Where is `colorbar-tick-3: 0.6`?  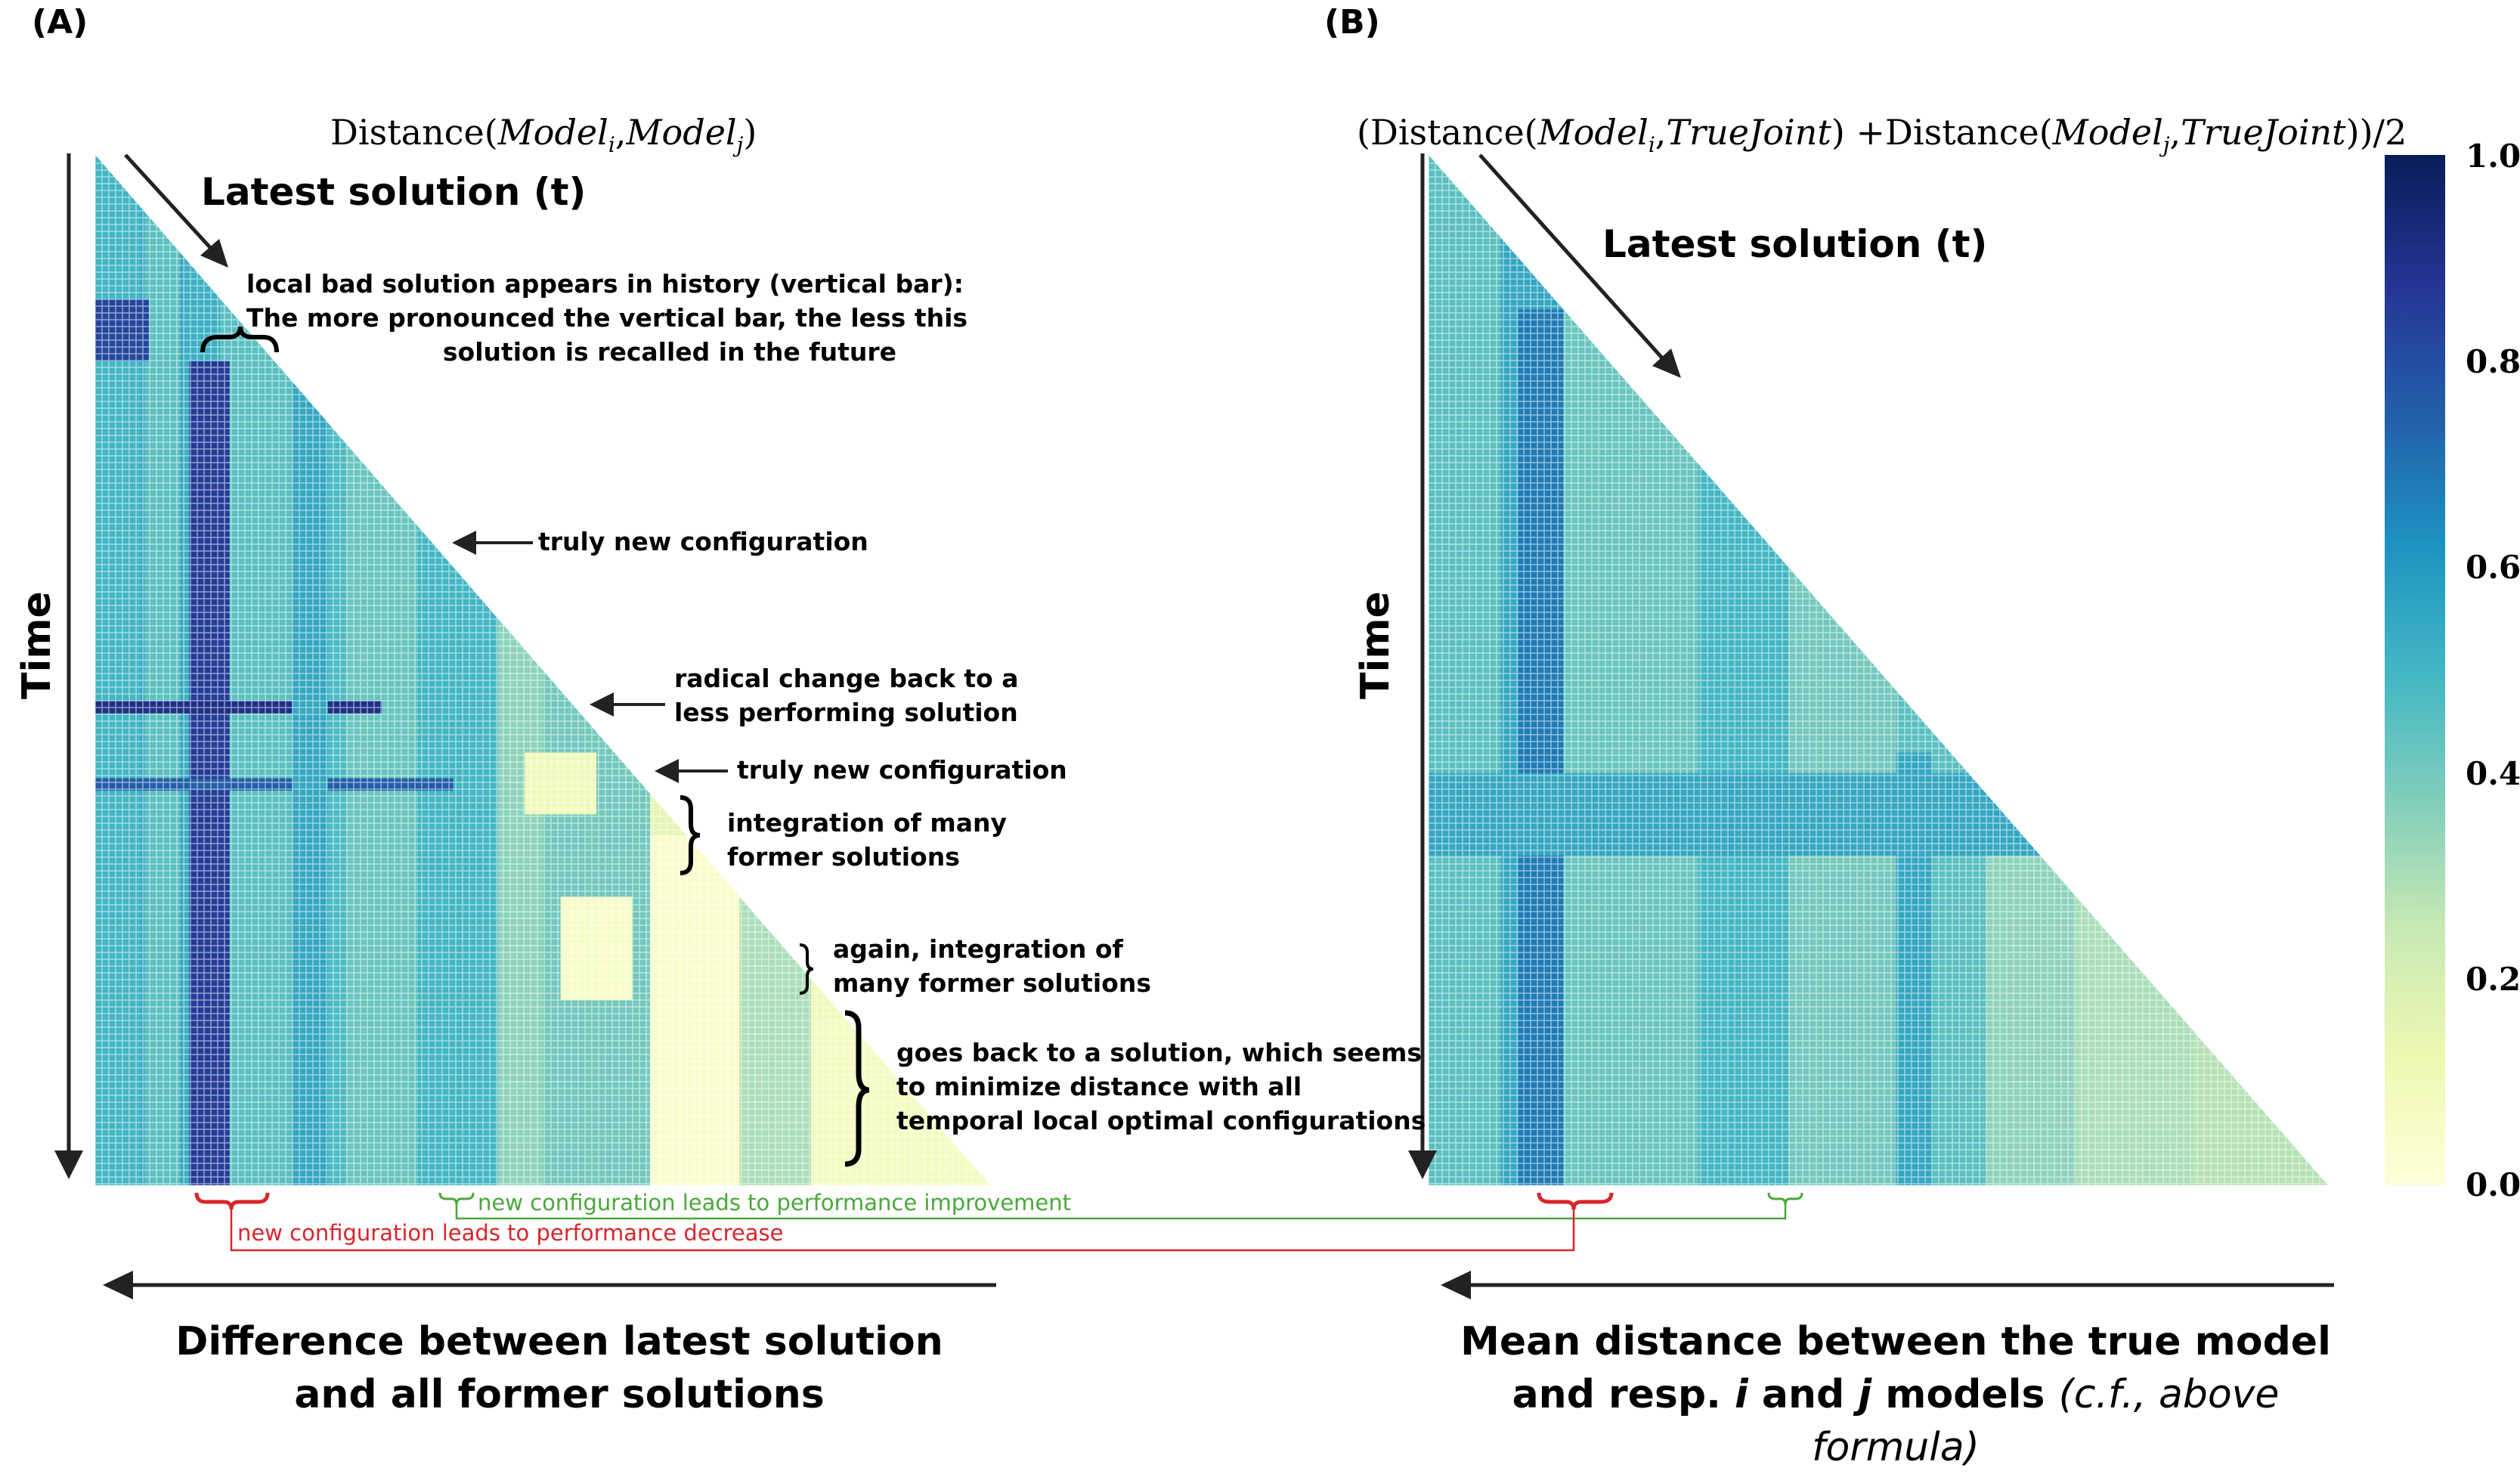
colorbar-tick-3: 0.6 is located at coordinates (2493, 567).